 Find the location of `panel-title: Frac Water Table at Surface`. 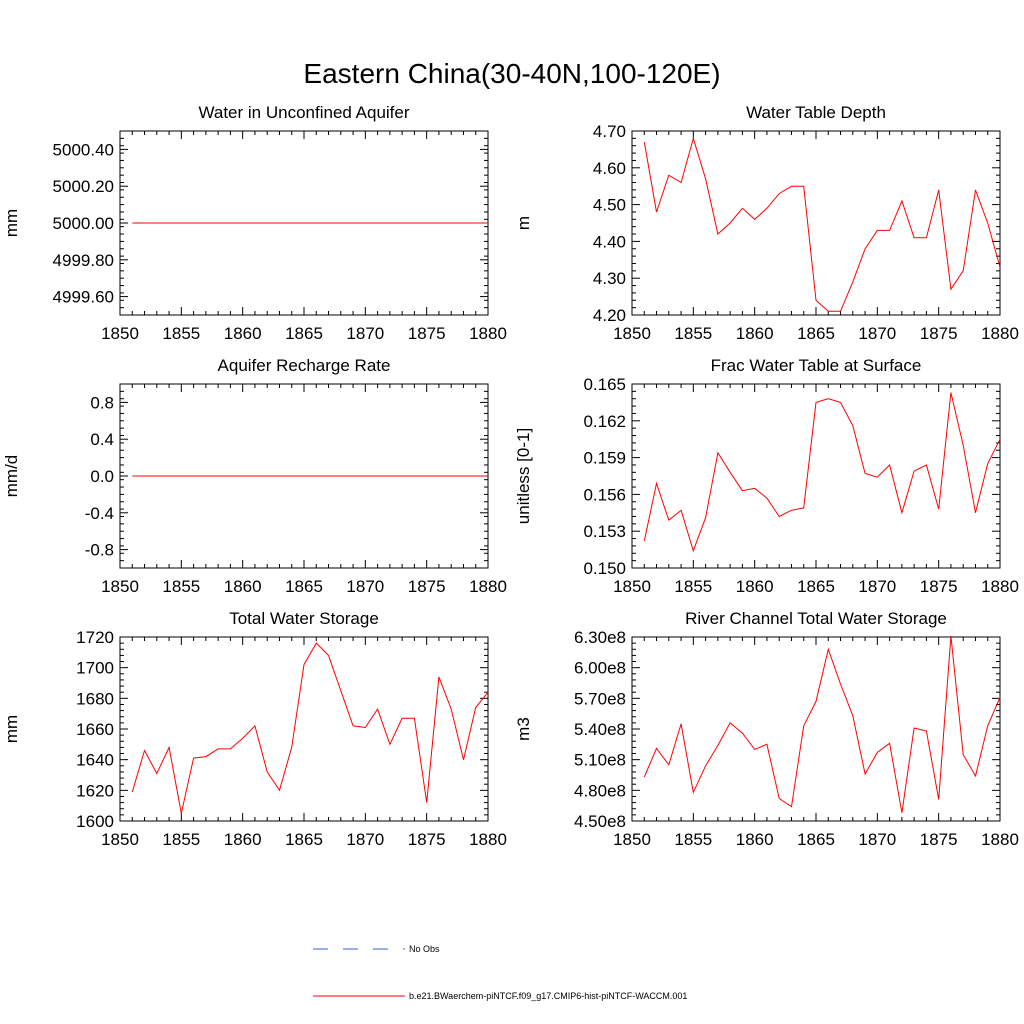

panel-title: Frac Water Table at Surface is located at coordinates (816, 365).